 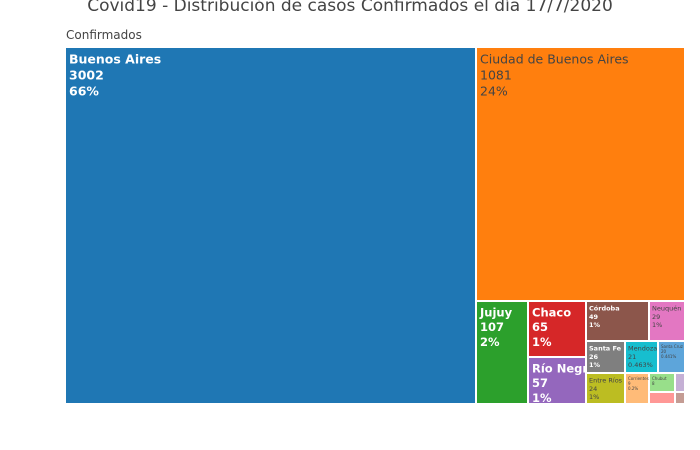 What do you see at coordinates (490, 342) in the screenshot?
I see `tile-percent: 2%` at bounding box center [490, 342].